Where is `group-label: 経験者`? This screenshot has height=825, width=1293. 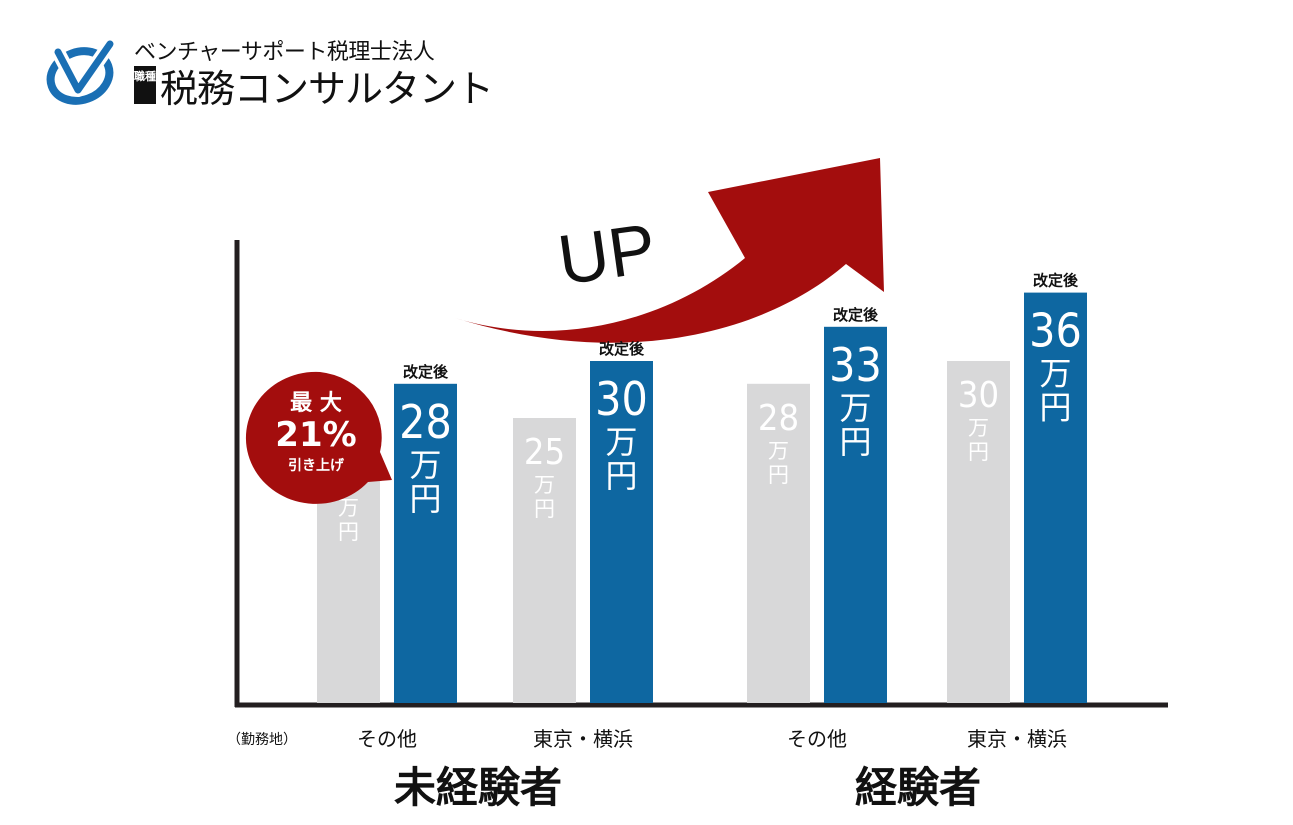
group-label: 経験者 is located at coordinates (918, 787).